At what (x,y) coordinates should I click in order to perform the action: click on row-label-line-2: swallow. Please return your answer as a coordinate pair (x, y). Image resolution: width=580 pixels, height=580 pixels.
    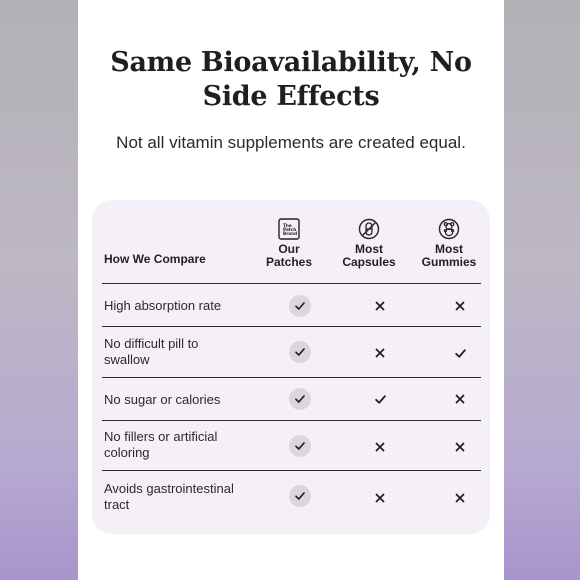
    Looking at the image, I should click on (127, 359).